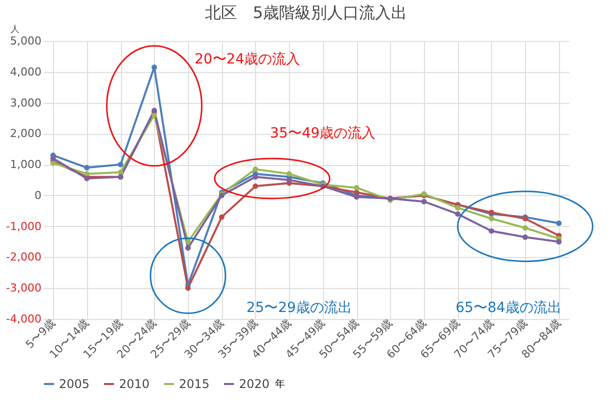  Describe the element at coordinates (247, 60) in the screenshot. I see `annotation: 20〜24歳の流入` at that location.